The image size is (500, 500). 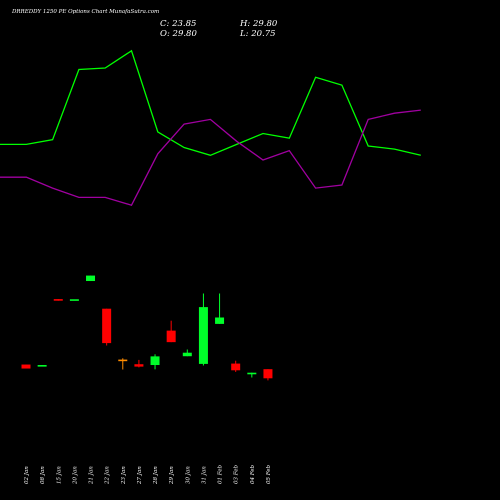 I want to click on open-value: O: 29.80, so click(x=178, y=34).